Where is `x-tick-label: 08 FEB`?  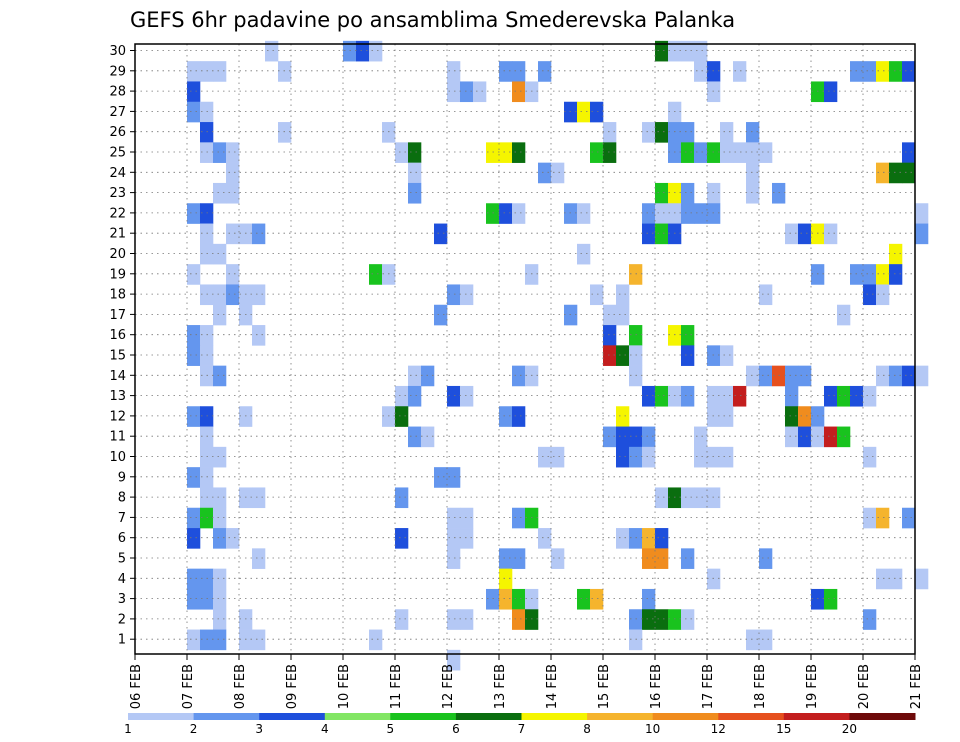 x-tick-label: 08 FEB is located at coordinates (240, 686).